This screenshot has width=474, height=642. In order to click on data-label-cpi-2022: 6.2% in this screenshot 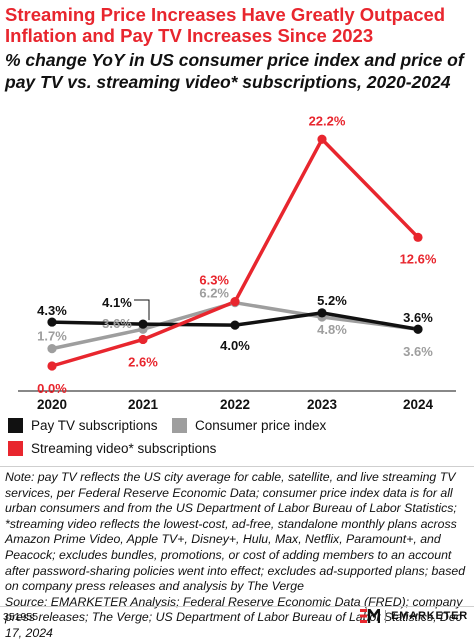, I will do `click(214, 293)`.